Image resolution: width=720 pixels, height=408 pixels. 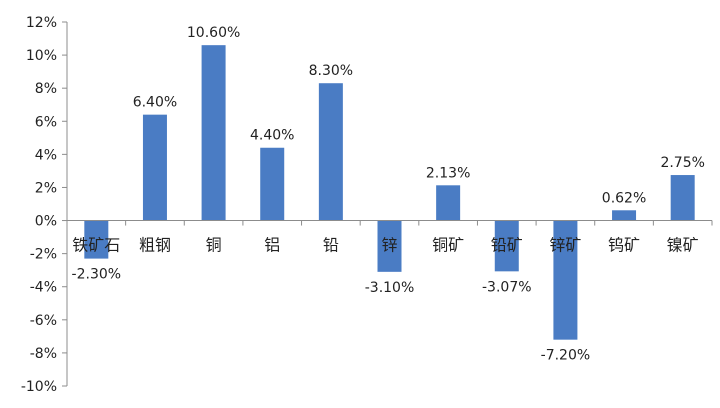 What do you see at coordinates (213, 33) in the screenshot?
I see `data-label: 10.60%` at bounding box center [213, 33].